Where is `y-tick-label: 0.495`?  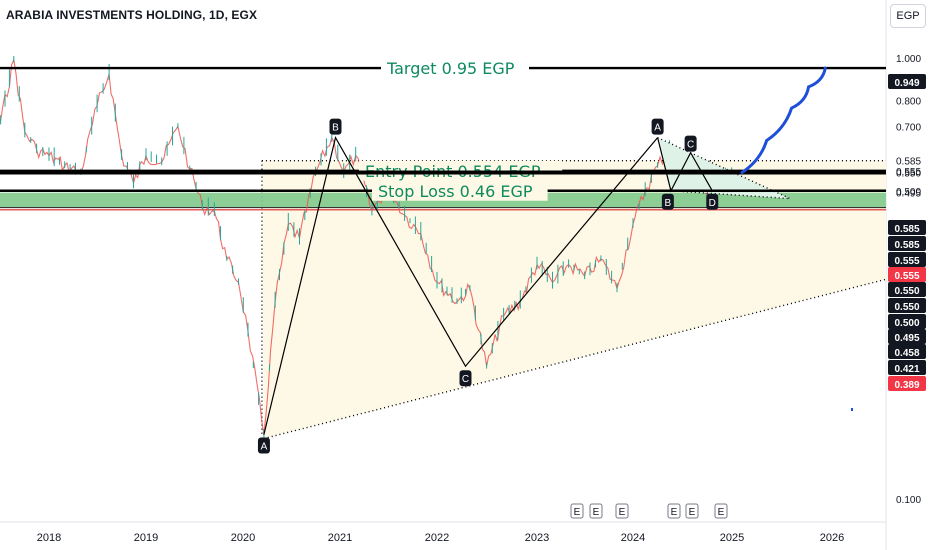 y-tick-label: 0.495 is located at coordinates (908, 194).